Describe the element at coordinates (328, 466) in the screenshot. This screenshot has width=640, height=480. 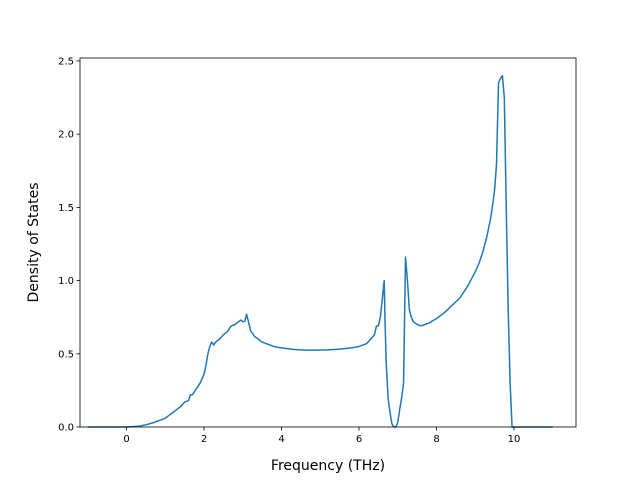
I see `x-axis-label: Frequency (THz)` at that location.